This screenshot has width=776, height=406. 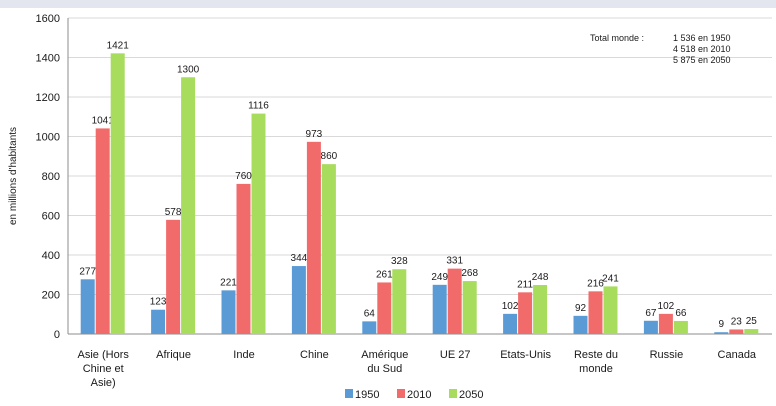 I want to click on x-tick-label: Asie), so click(x=103, y=383).